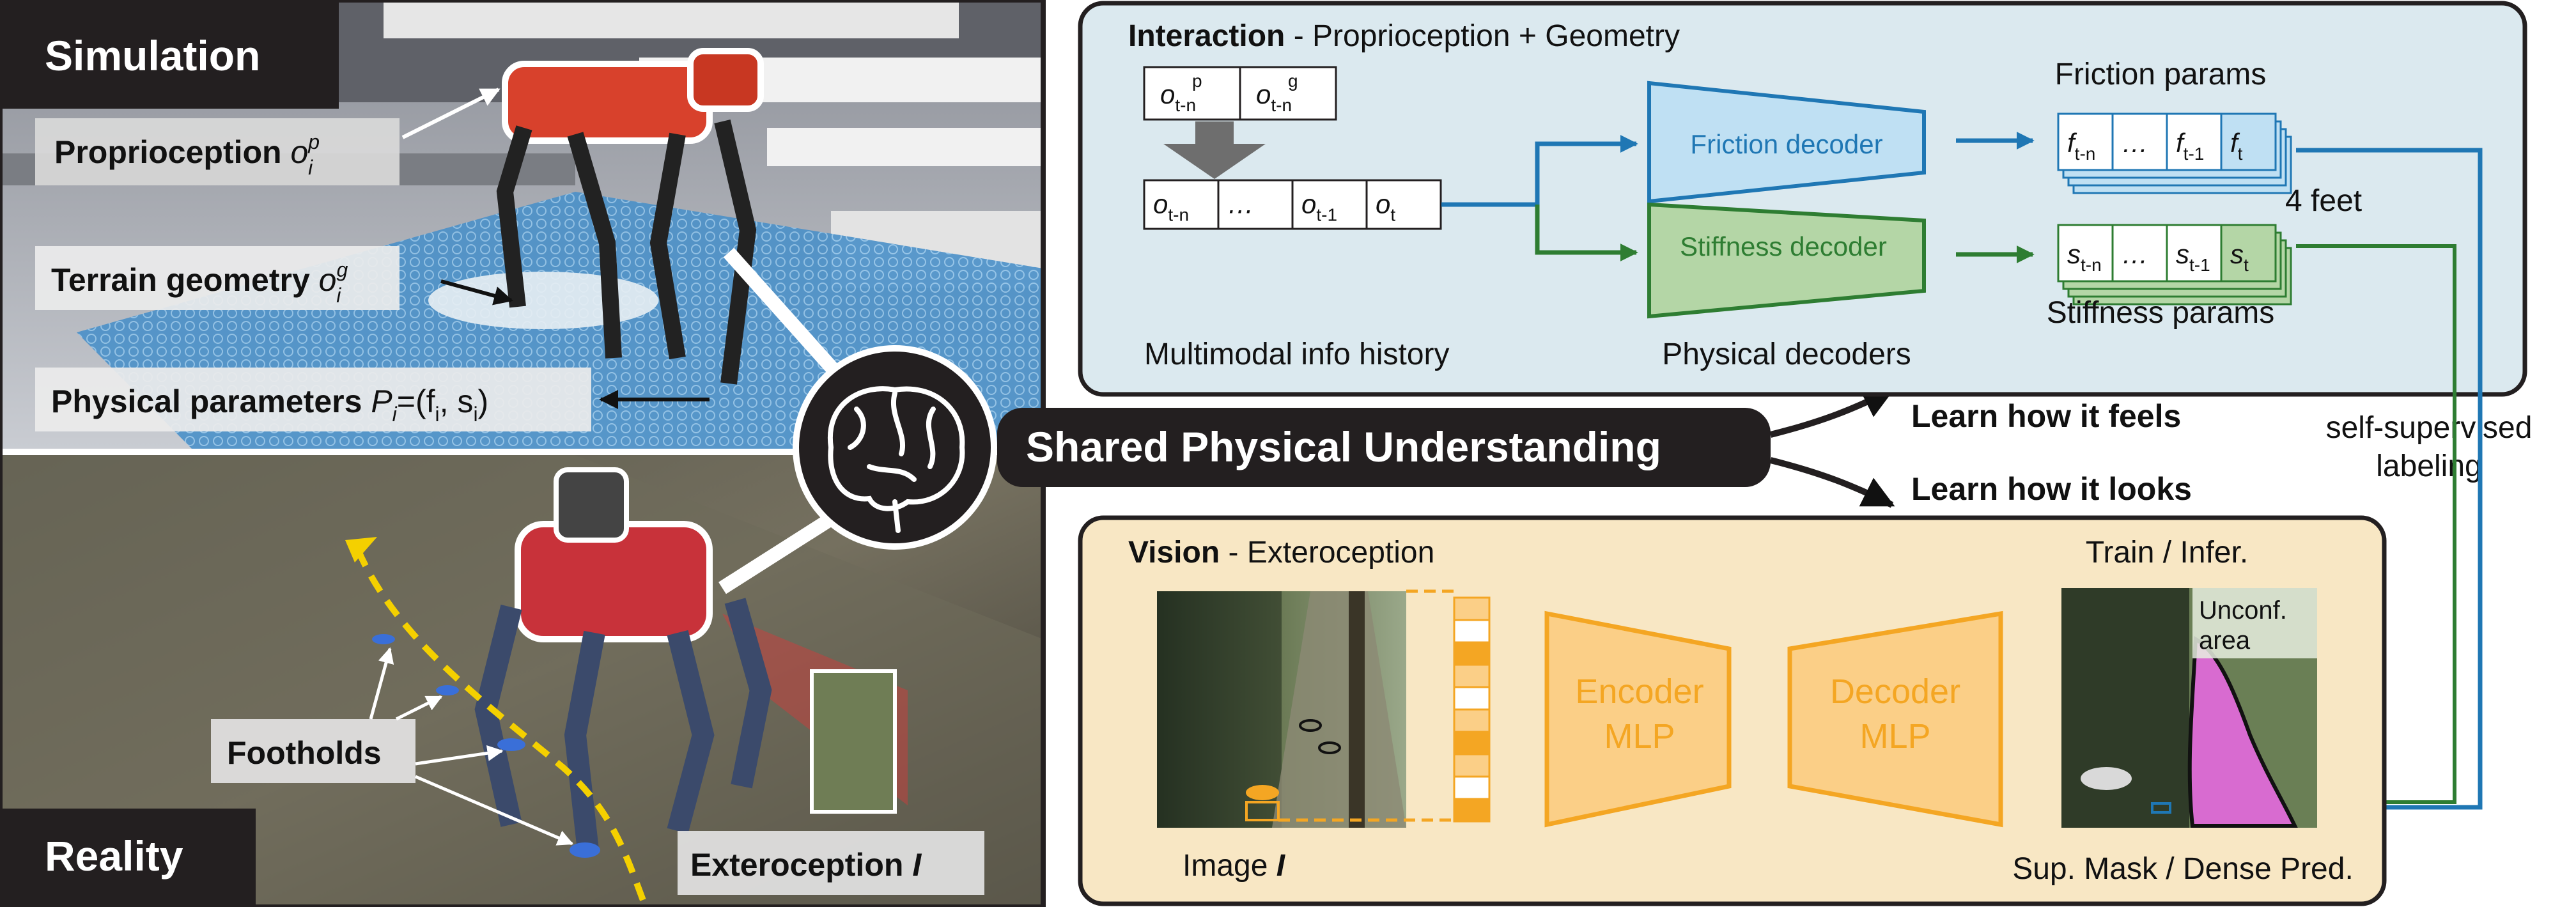 The width and height of the screenshot is (2576, 907). What do you see at coordinates (152, 55) in the screenshot?
I see `simulation-title: Simulation` at bounding box center [152, 55].